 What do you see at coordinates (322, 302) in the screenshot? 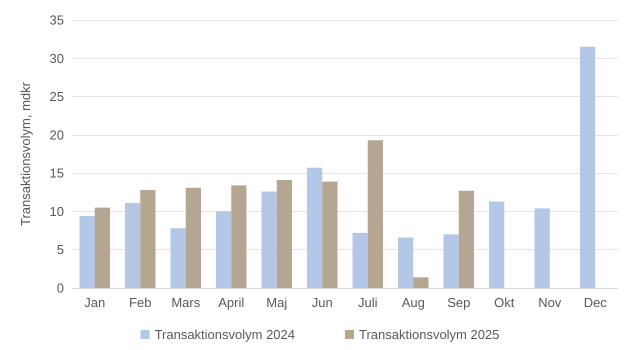
I see `x-tick-label: Jun` at bounding box center [322, 302].